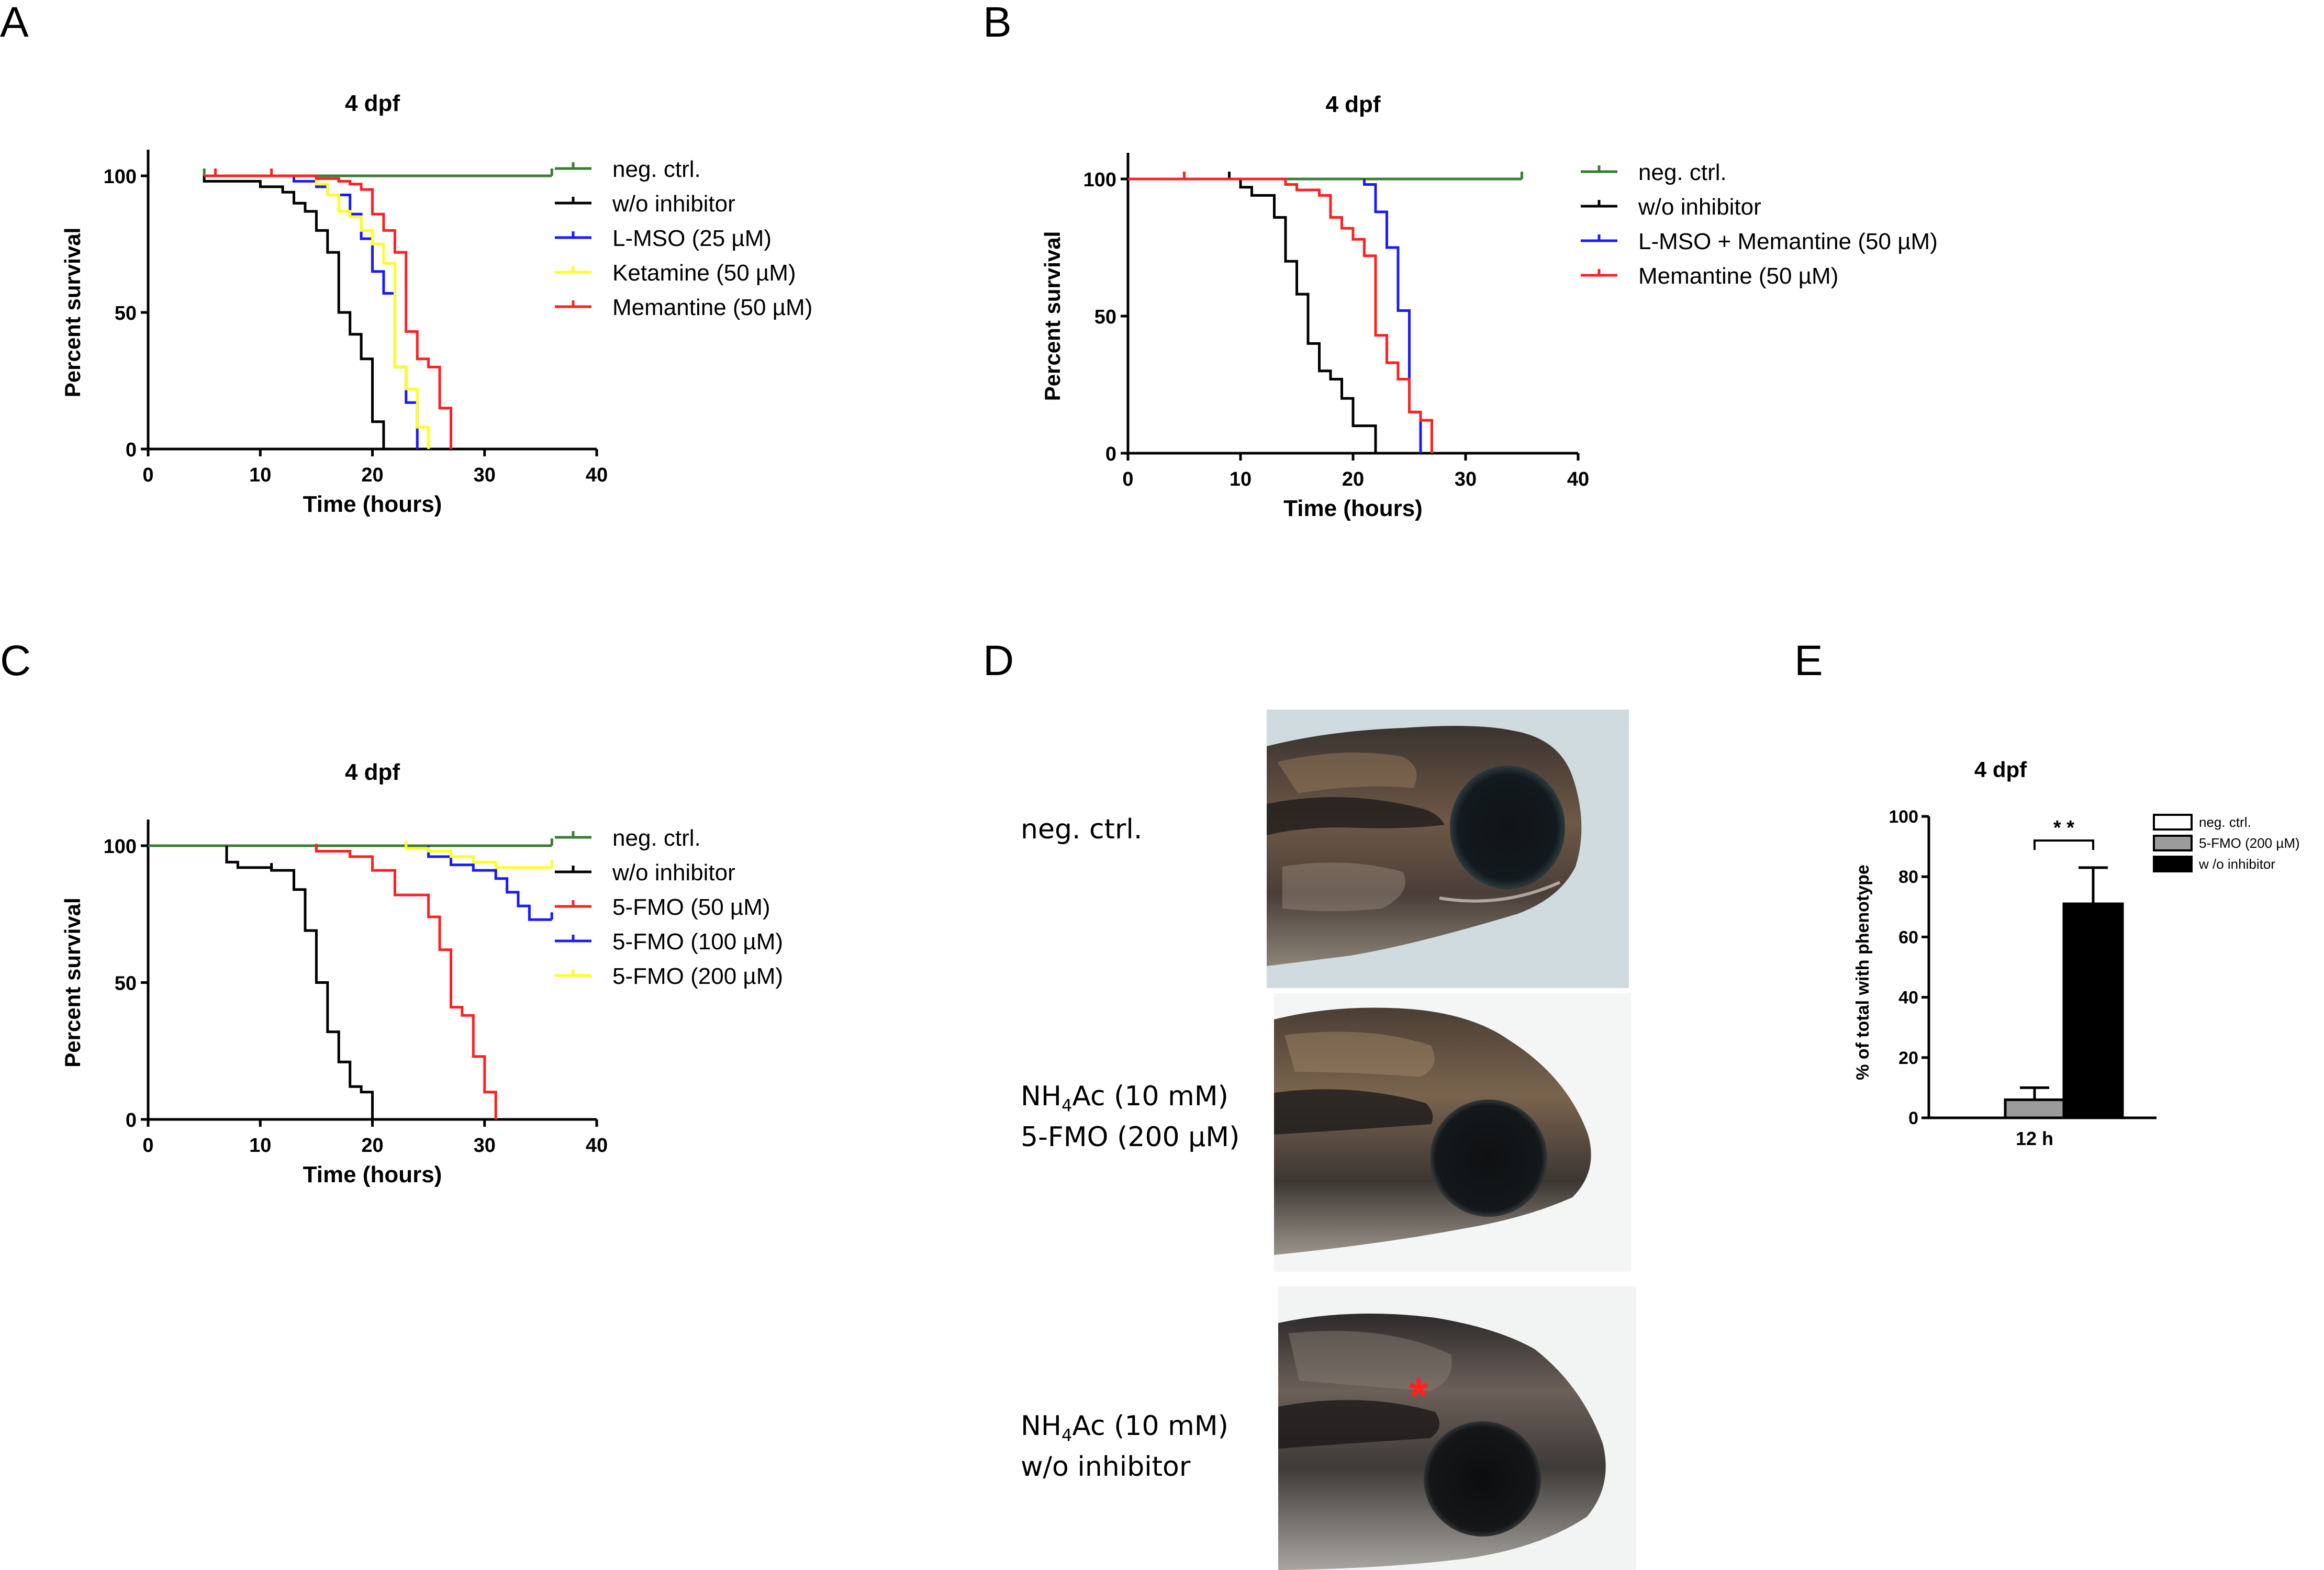 Image resolution: width=2324 pixels, height=1570 pixels. What do you see at coordinates (1808, 661) in the screenshot?
I see `panel-letter-e: E` at bounding box center [1808, 661].